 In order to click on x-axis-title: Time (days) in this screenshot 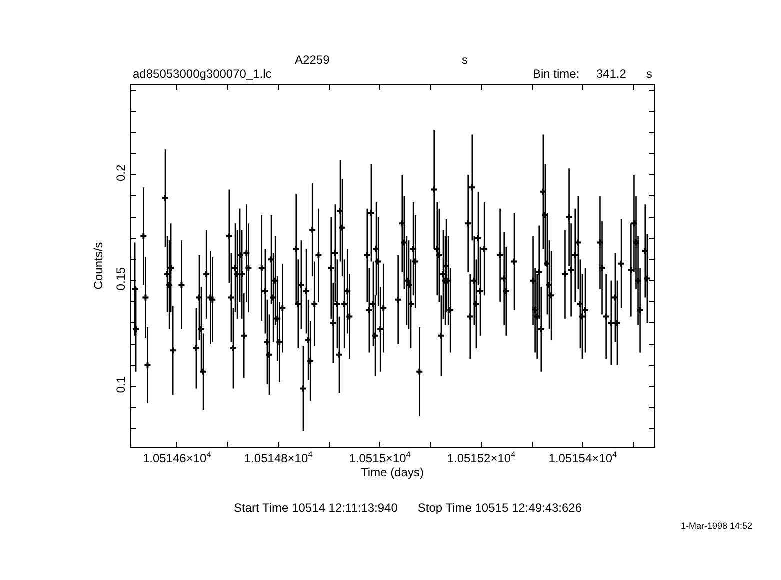, I will do `click(392, 472)`.